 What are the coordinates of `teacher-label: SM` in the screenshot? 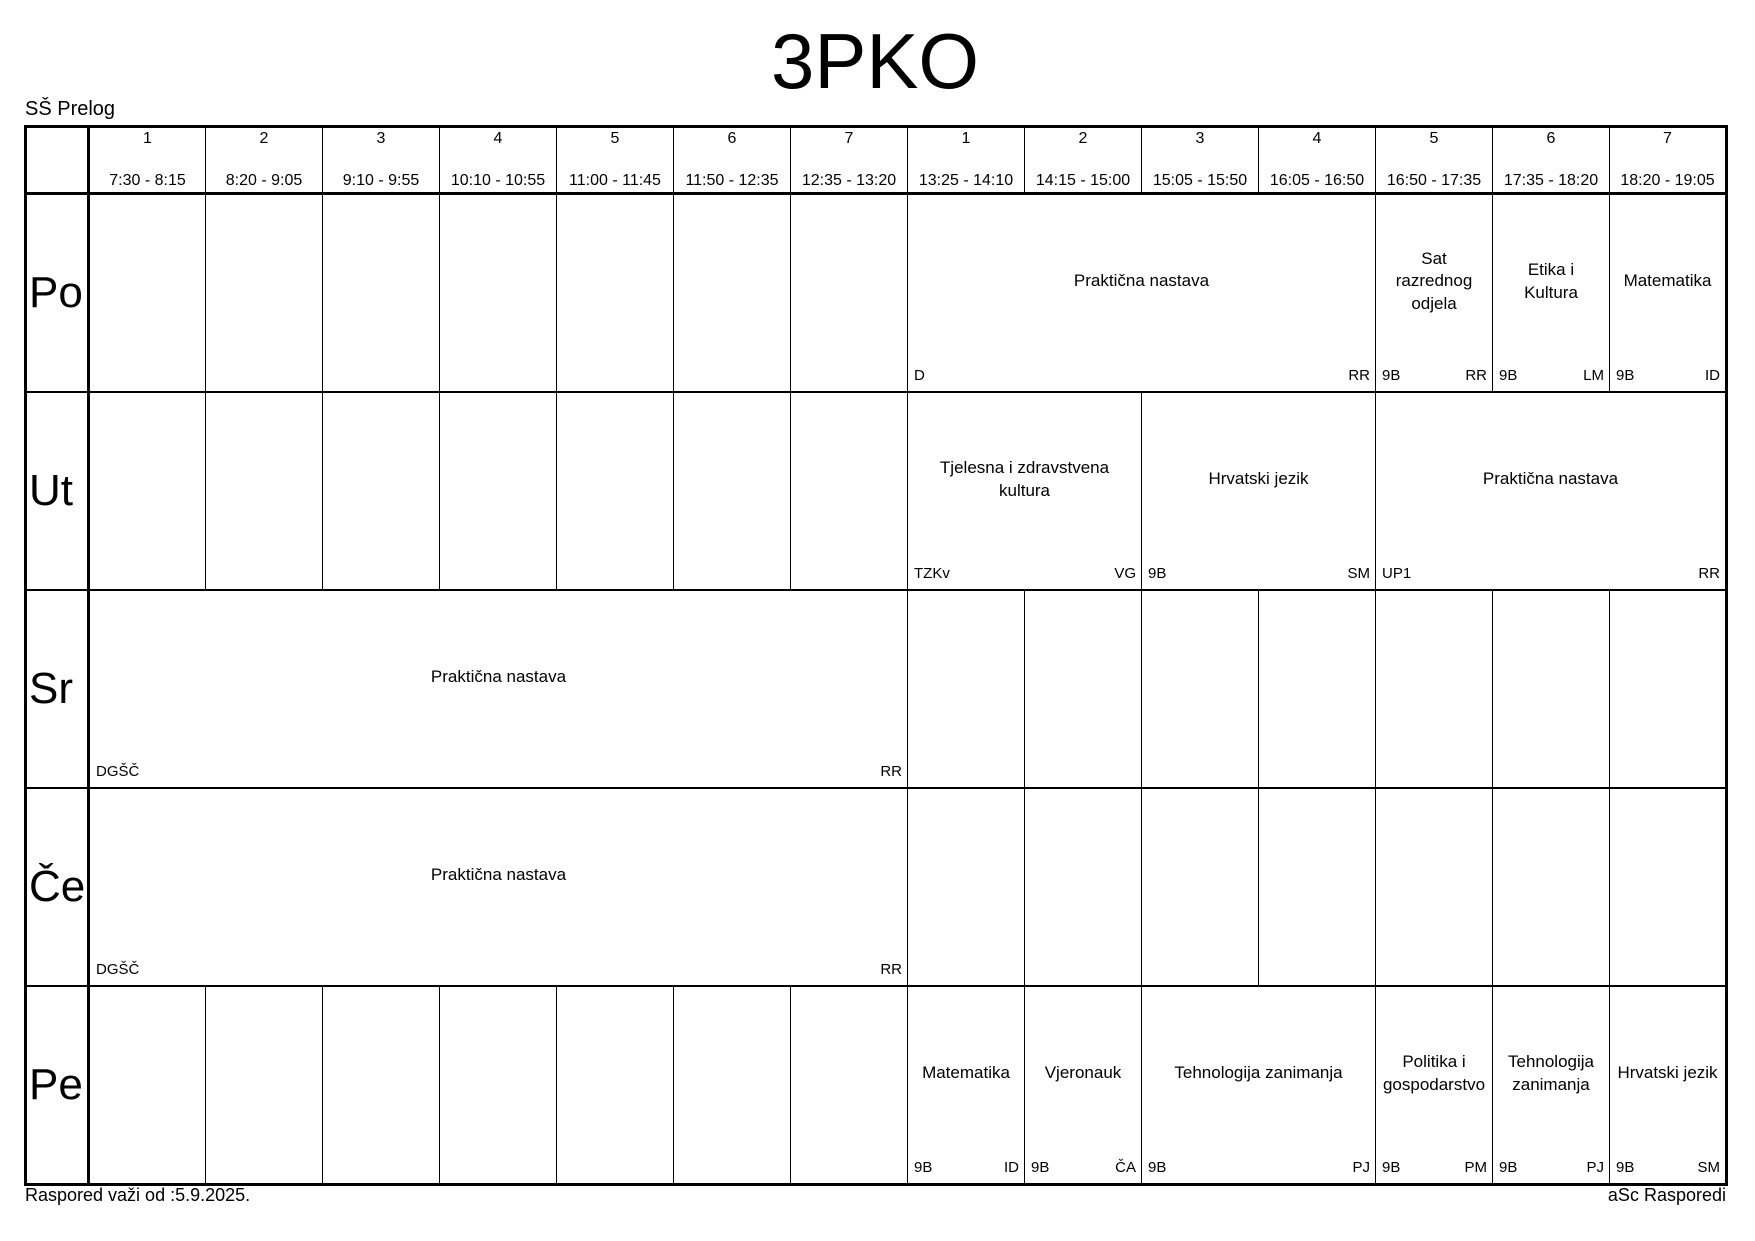 It's located at (1359, 573).